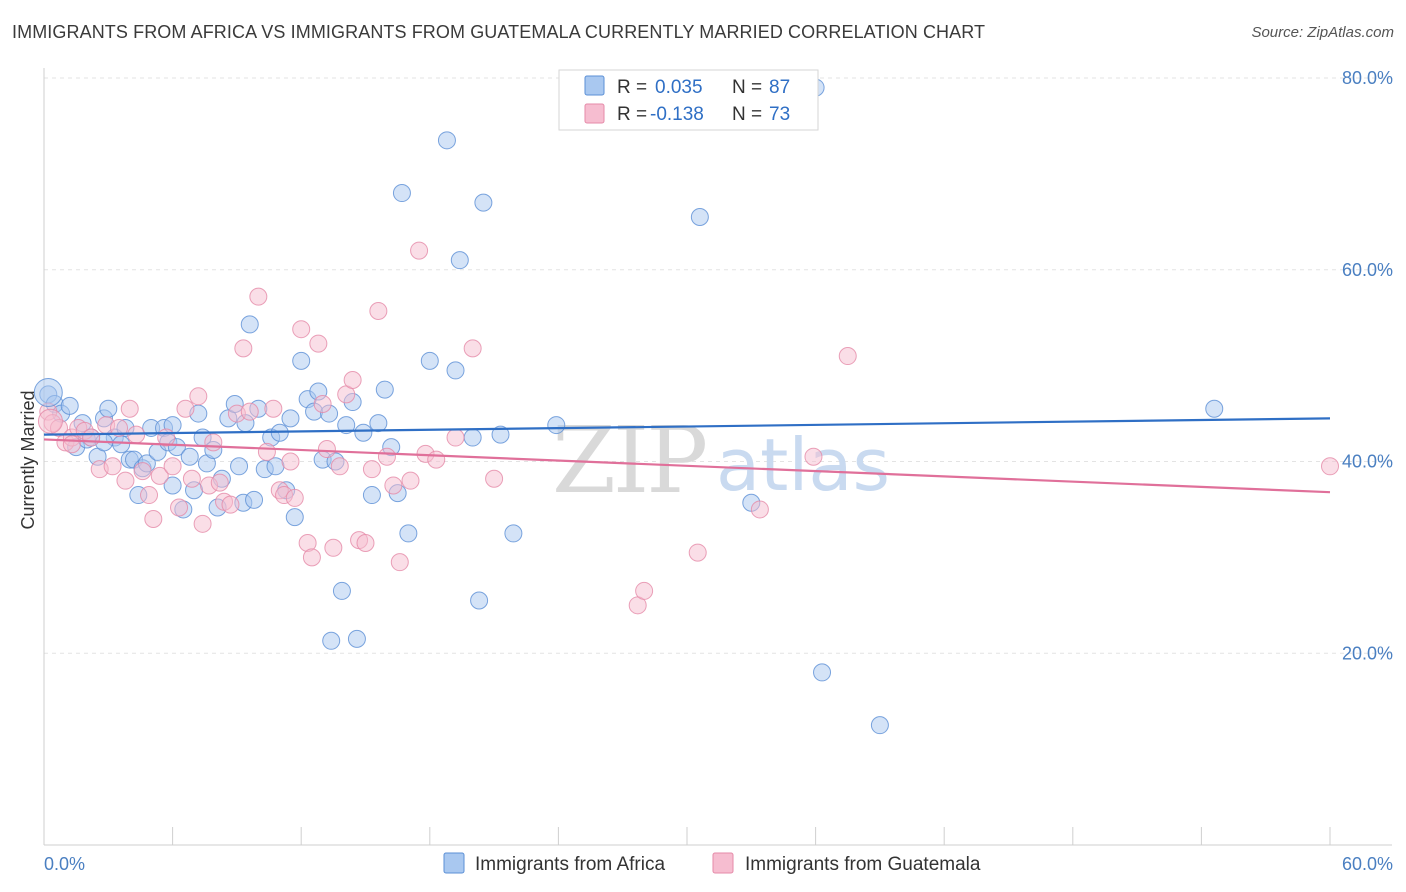 This screenshot has height=892, width=1406. Describe the element at coordinates (677, 114) in the screenshot. I see `legend-r-value-guatemala: -0.138` at that location.